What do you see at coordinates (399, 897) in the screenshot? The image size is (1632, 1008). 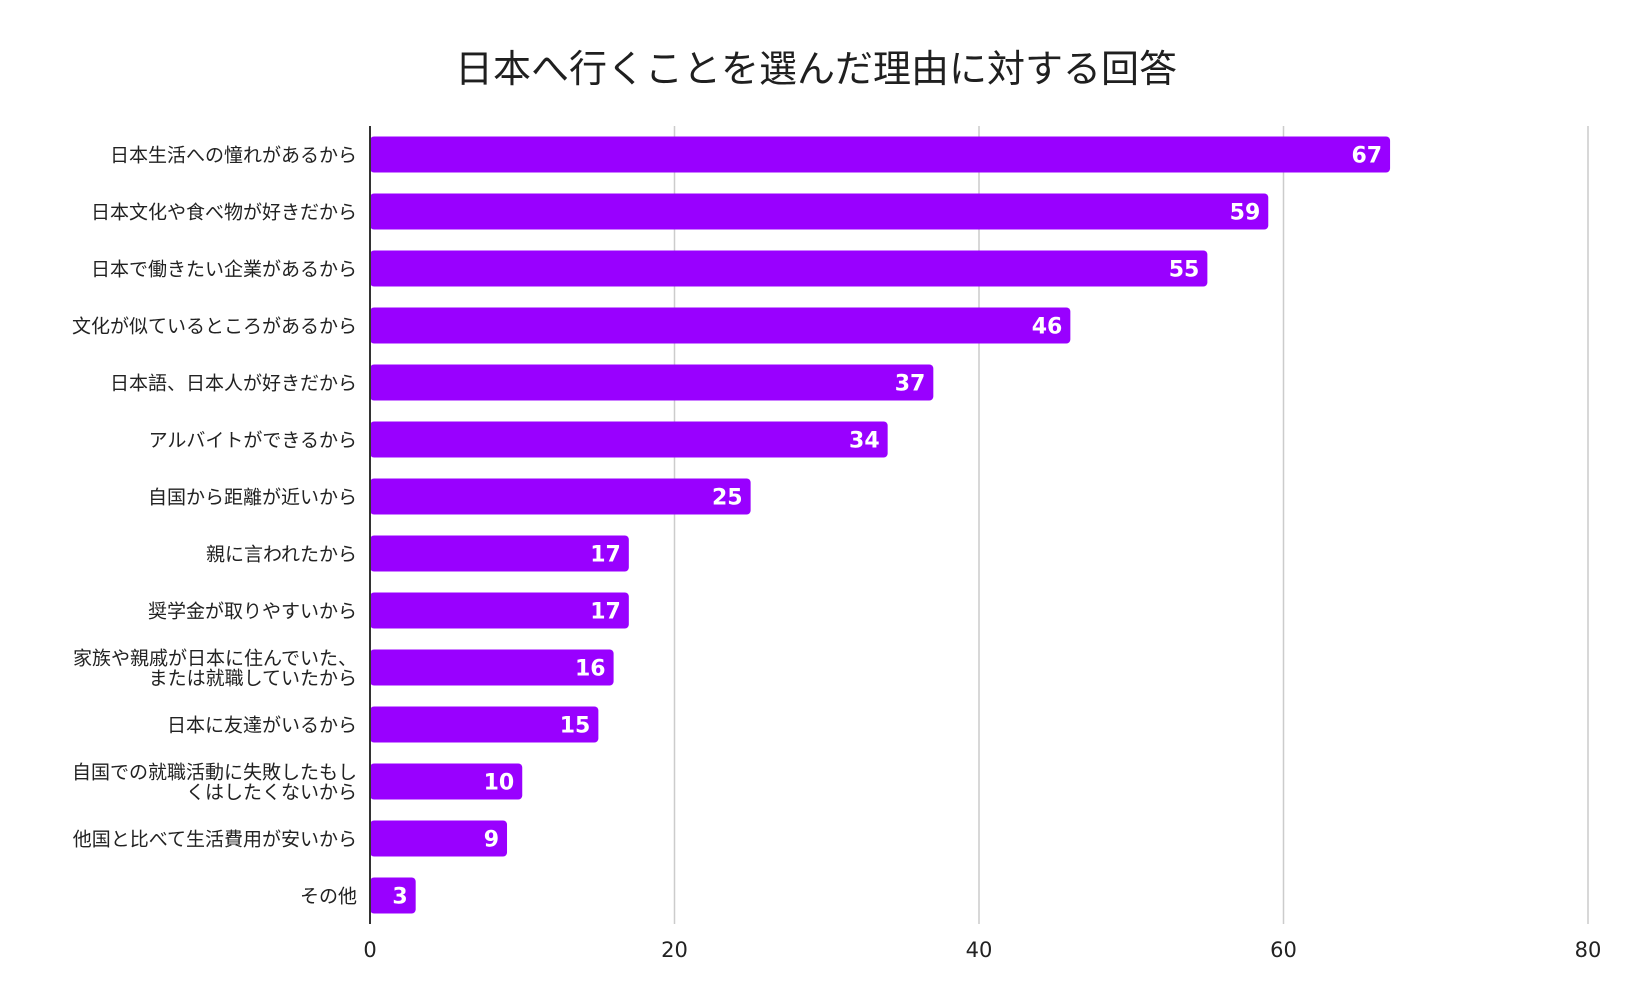 I see `data-label-13: 3` at bounding box center [399, 897].